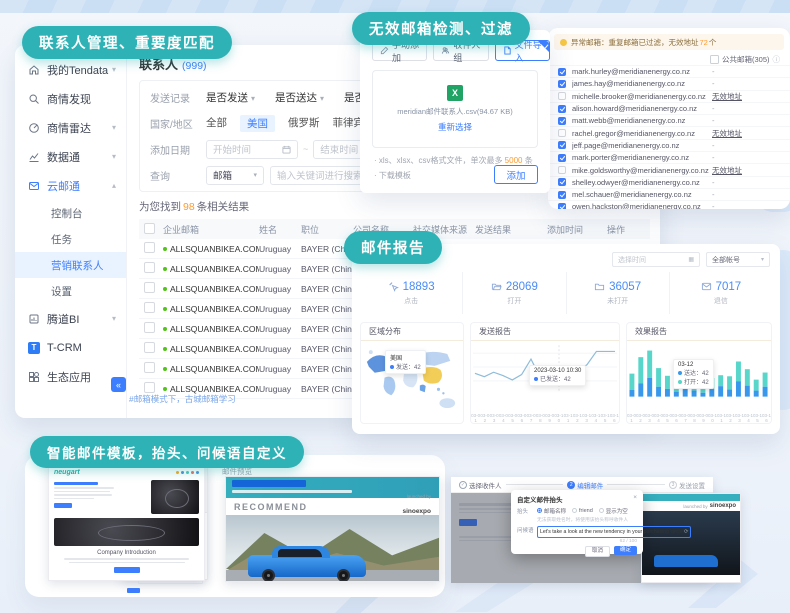 This screenshot has height=613, width=790. I want to click on header-radio-option: 显示为空, so click(613, 511).